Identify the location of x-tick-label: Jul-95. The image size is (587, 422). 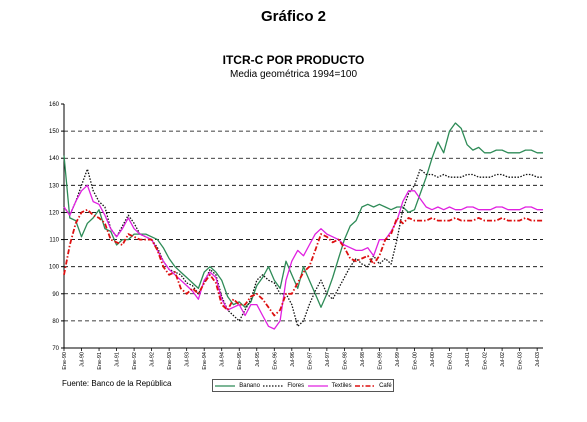
(258, 359).